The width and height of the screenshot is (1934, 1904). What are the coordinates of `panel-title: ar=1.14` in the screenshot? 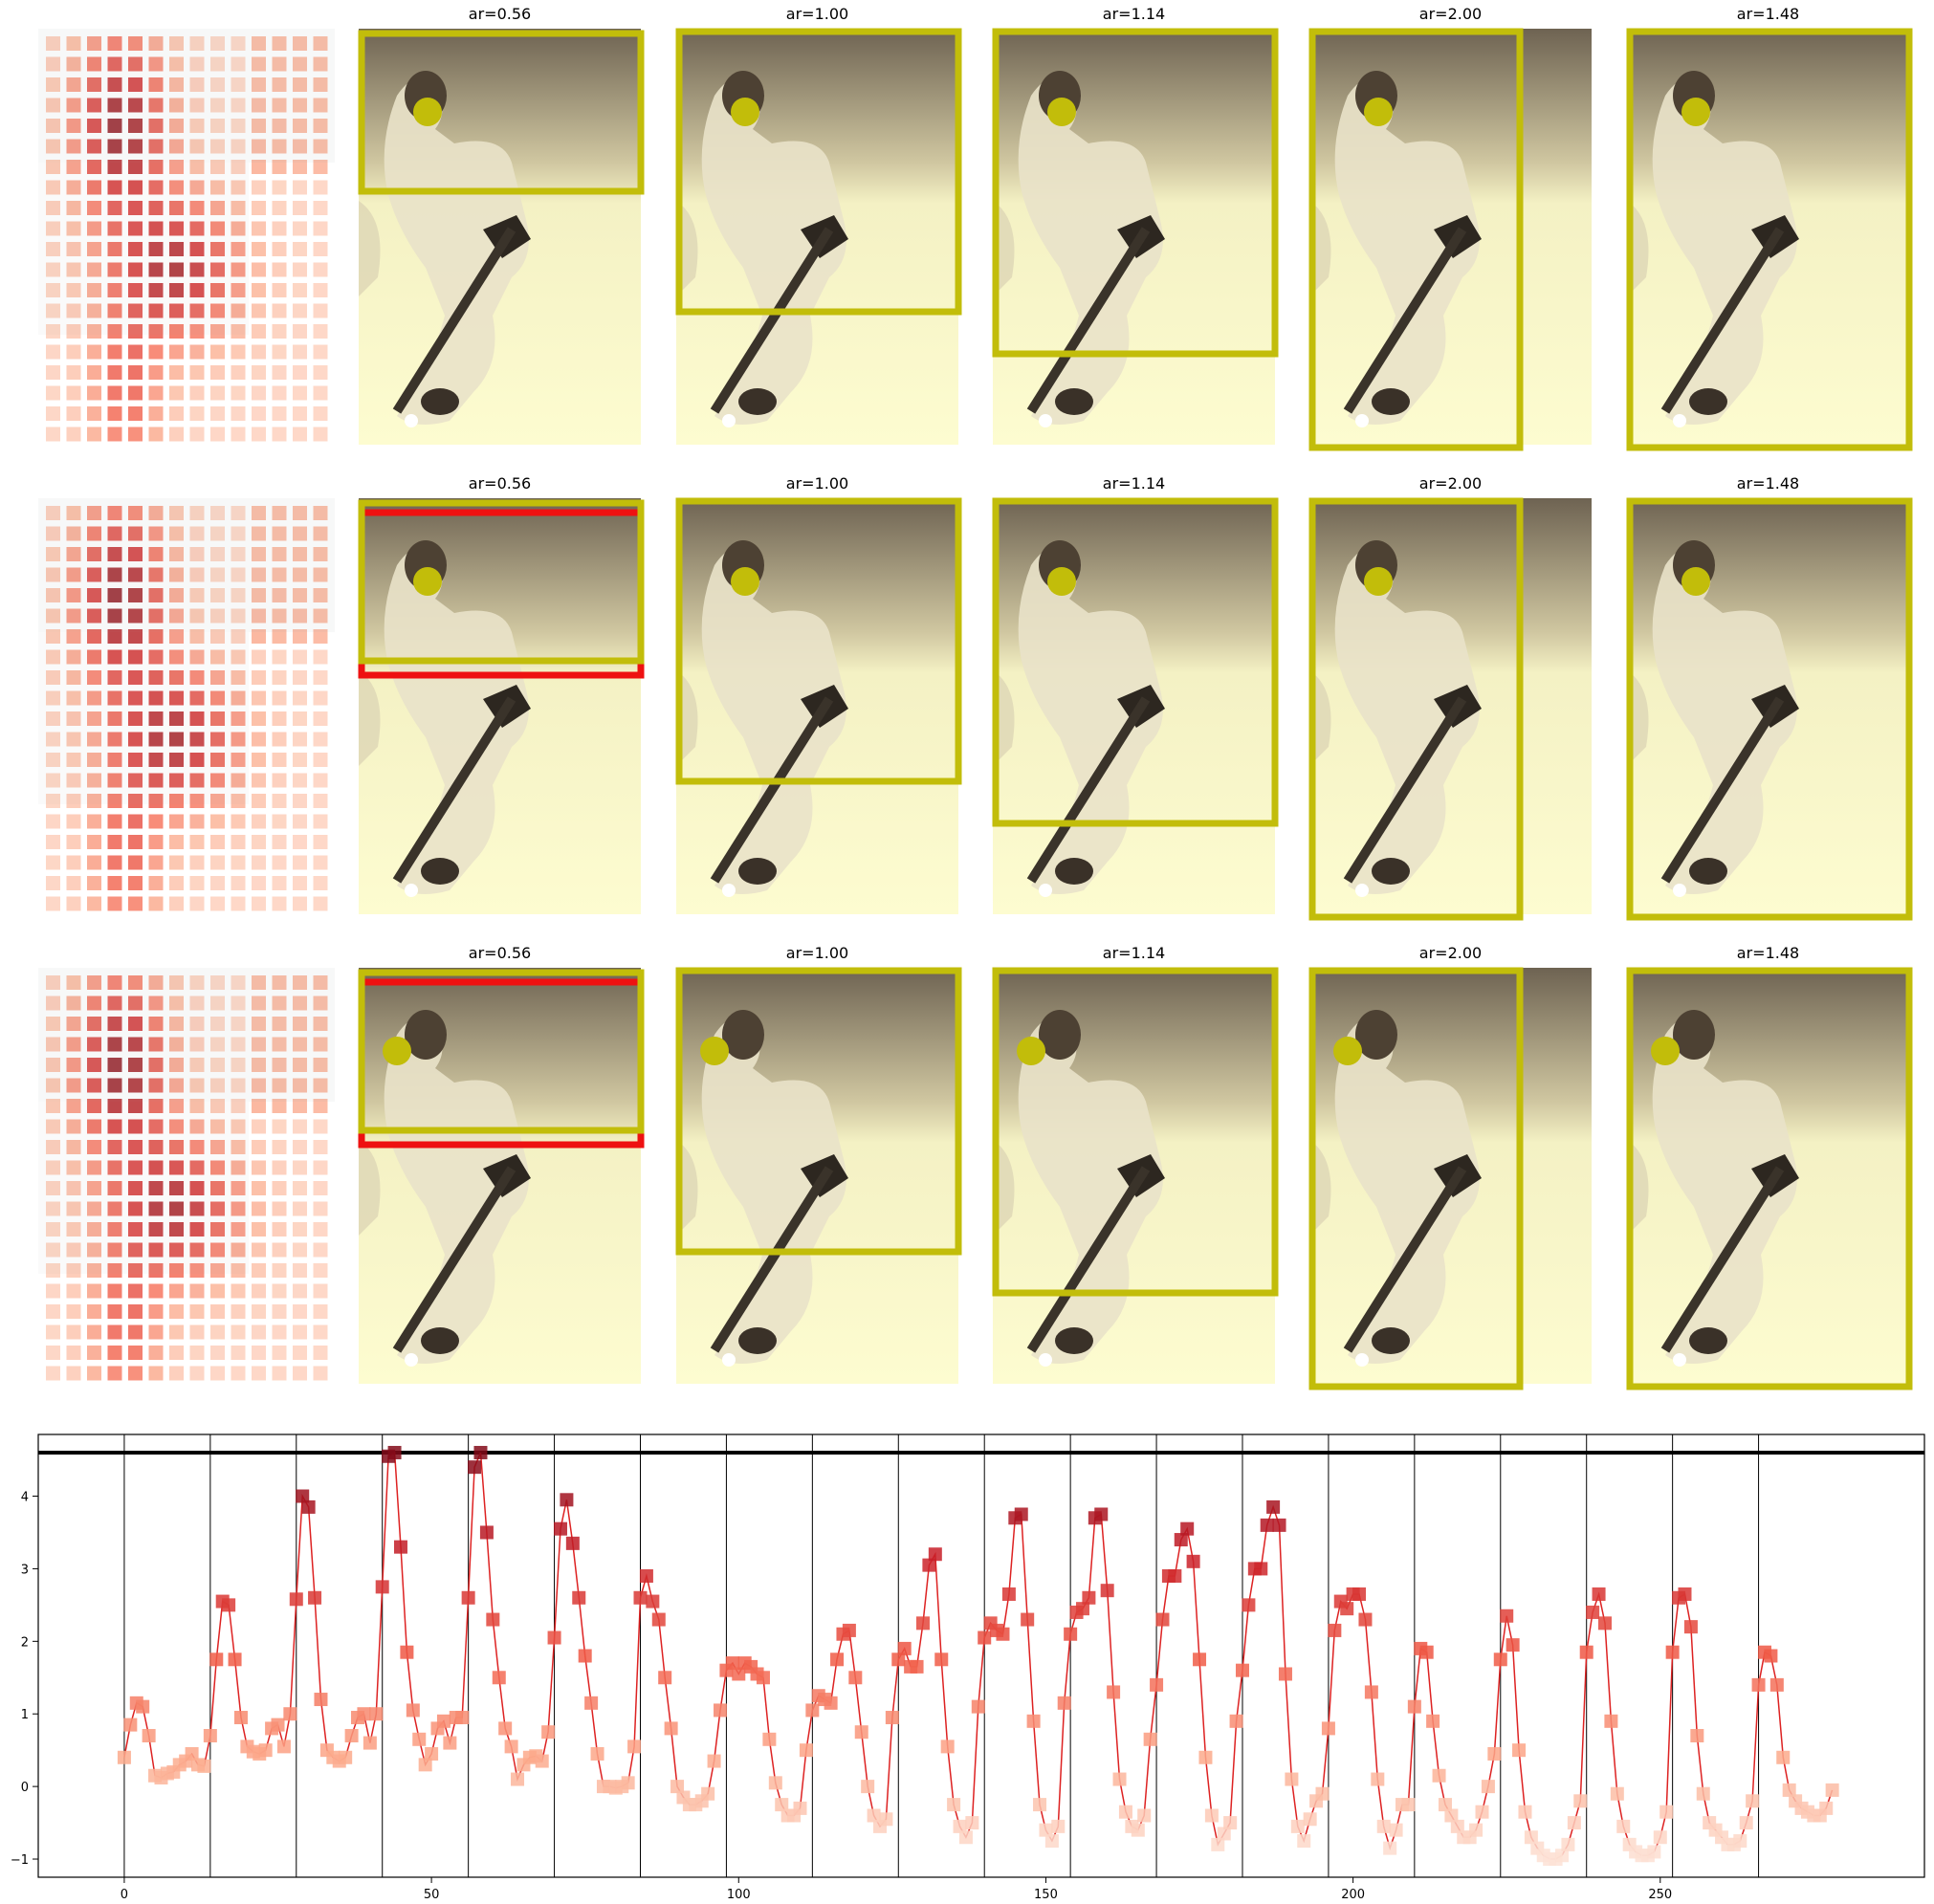 It's located at (1134, 14).